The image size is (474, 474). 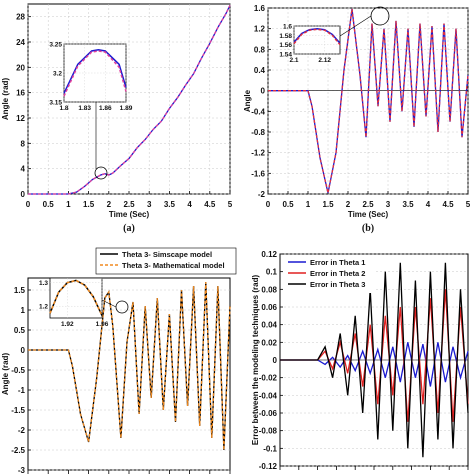 What do you see at coordinates (43, 307) in the screenshot?
I see `inset-y-tick-label-c: 1.2` at bounding box center [43, 307].